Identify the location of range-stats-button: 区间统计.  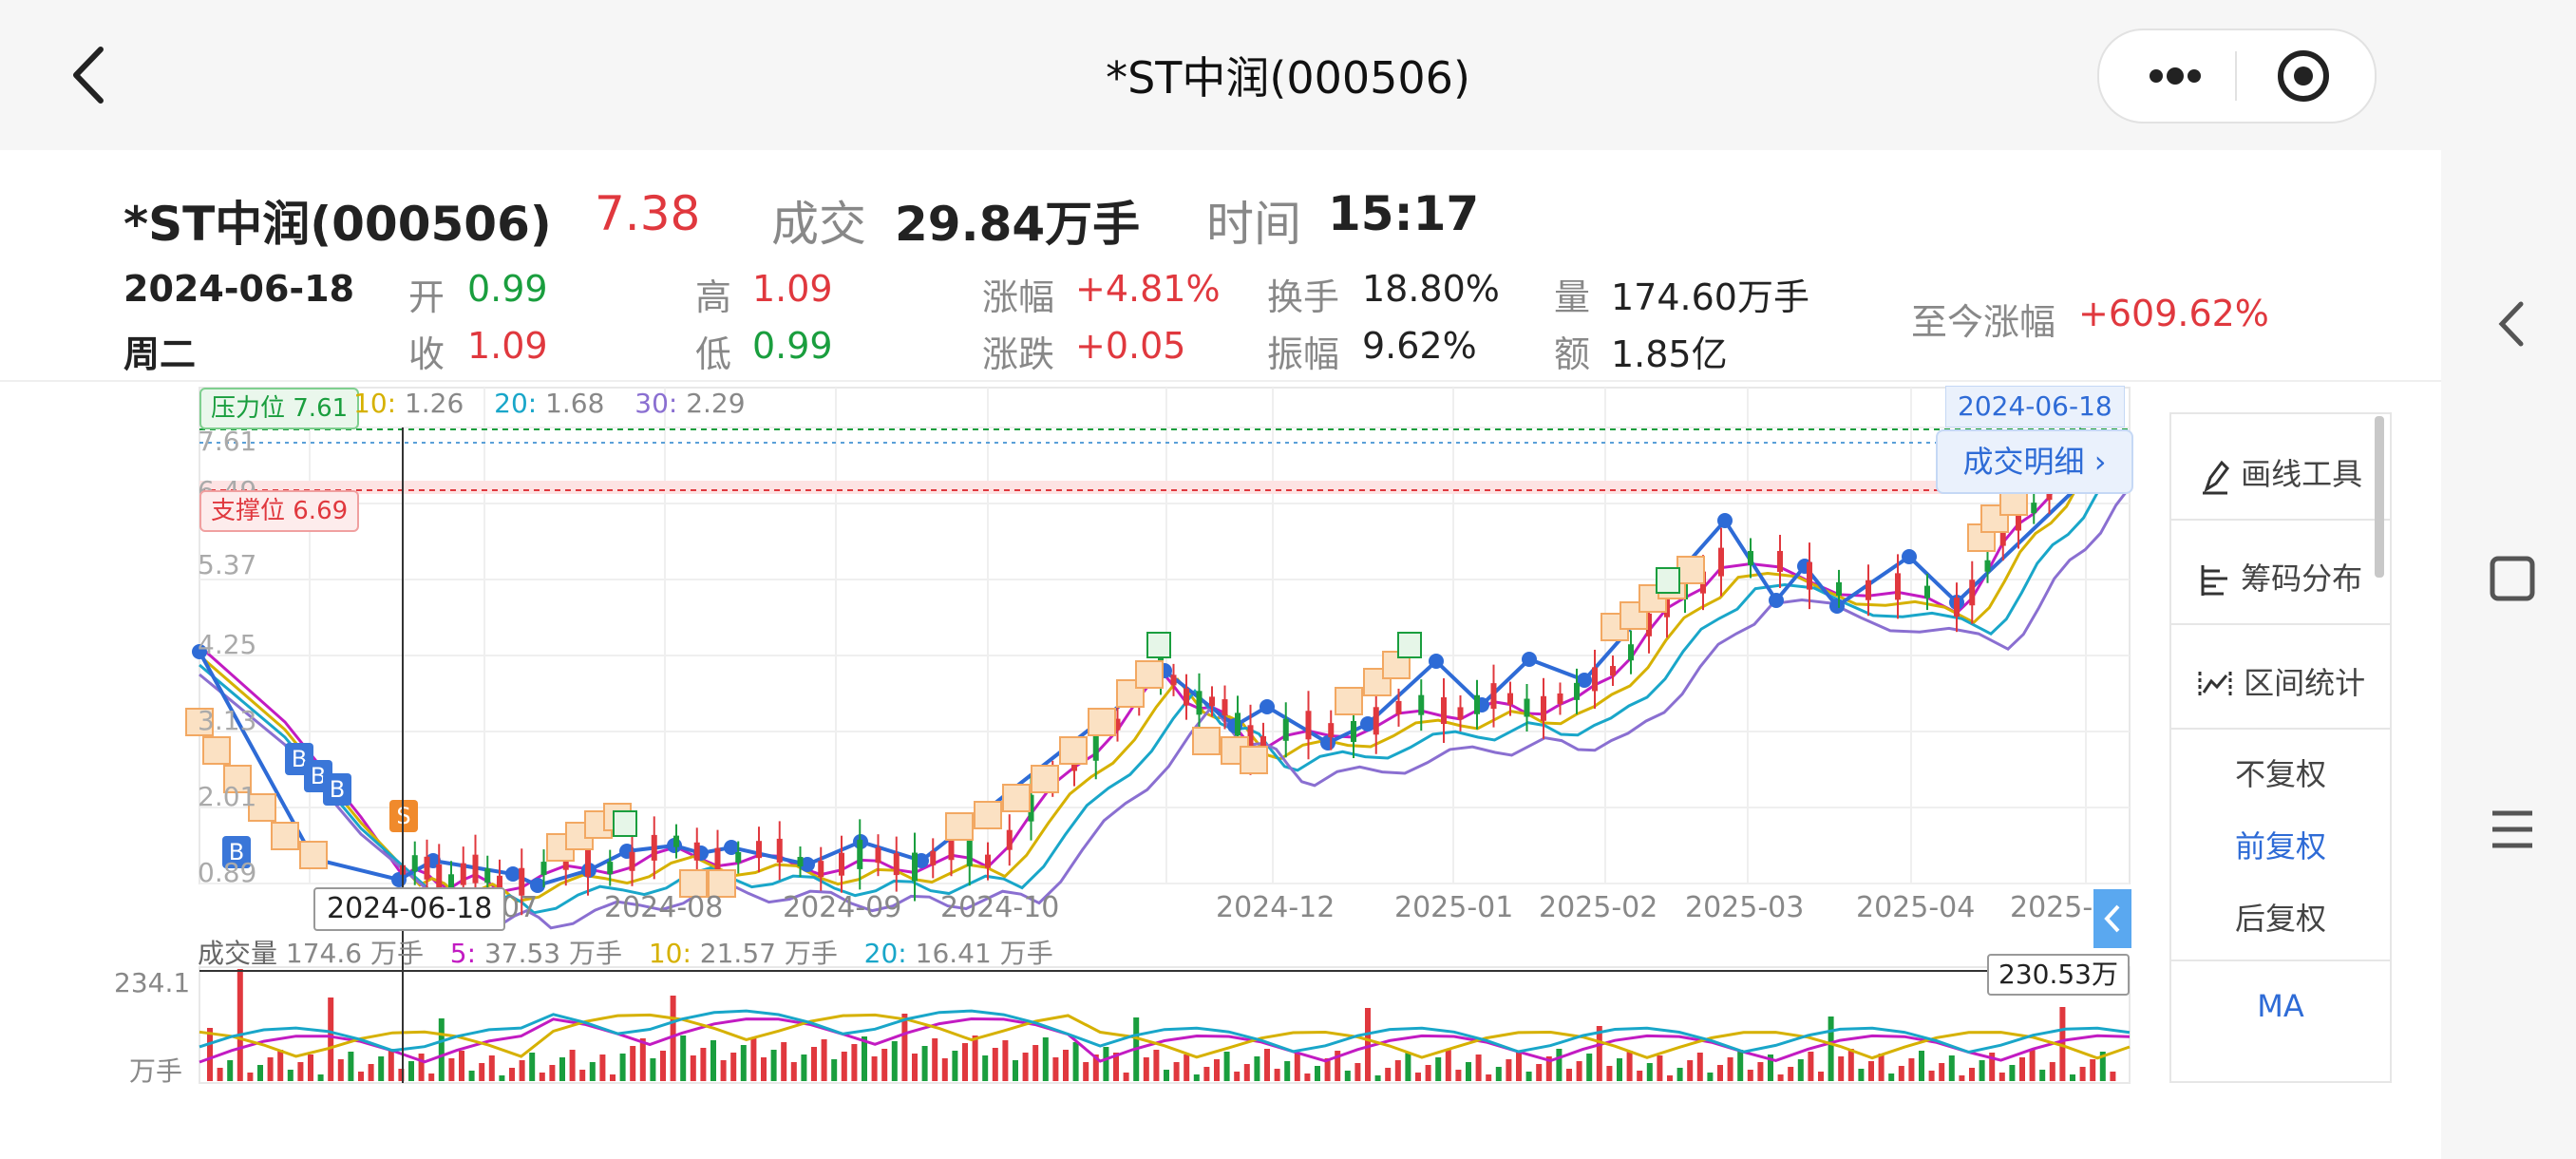
(2280, 681).